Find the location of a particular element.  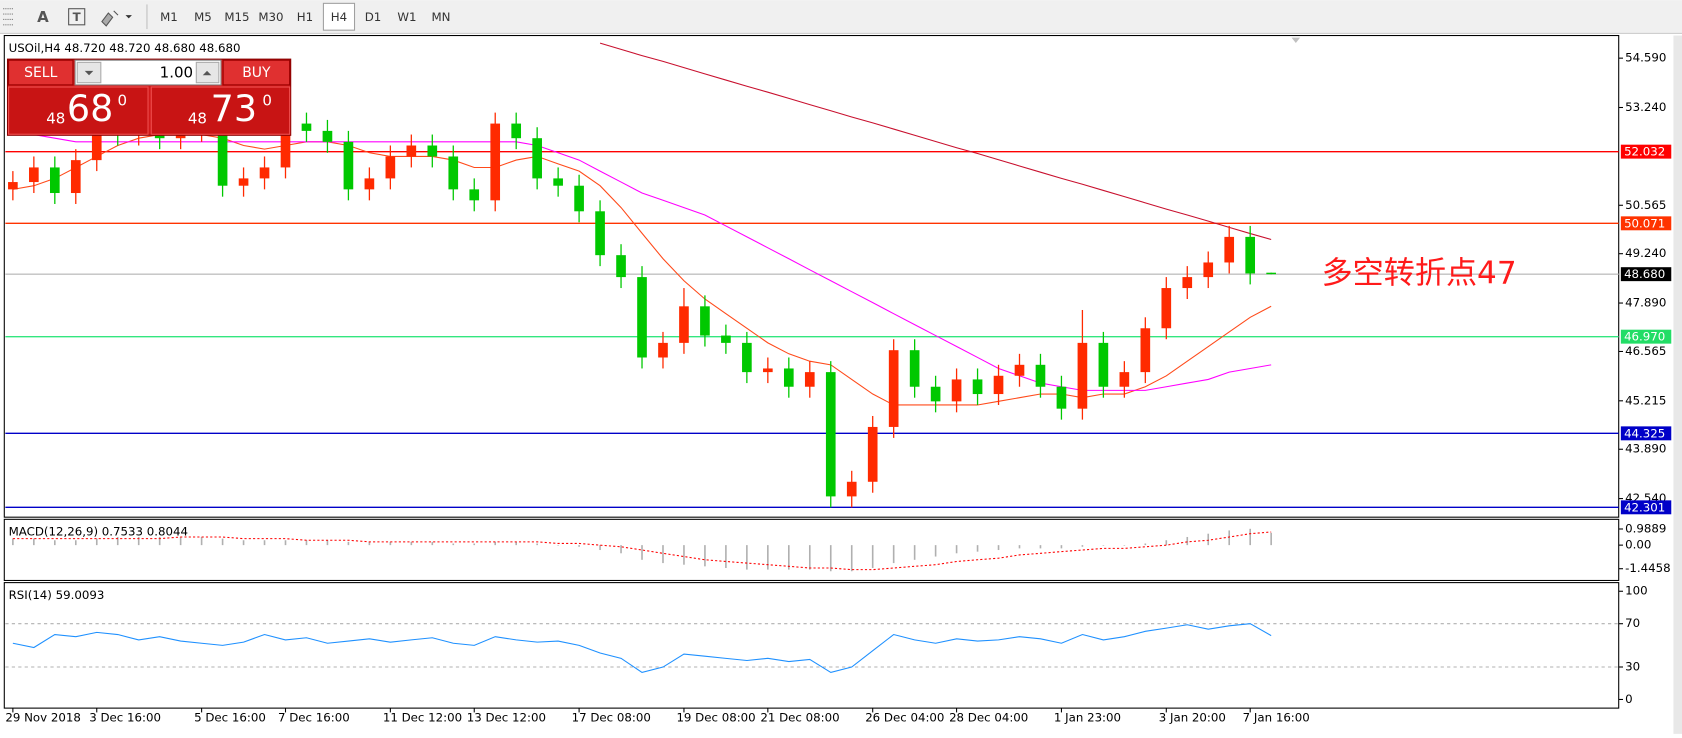

y-tick-label: 49.240 is located at coordinates (1645, 253).